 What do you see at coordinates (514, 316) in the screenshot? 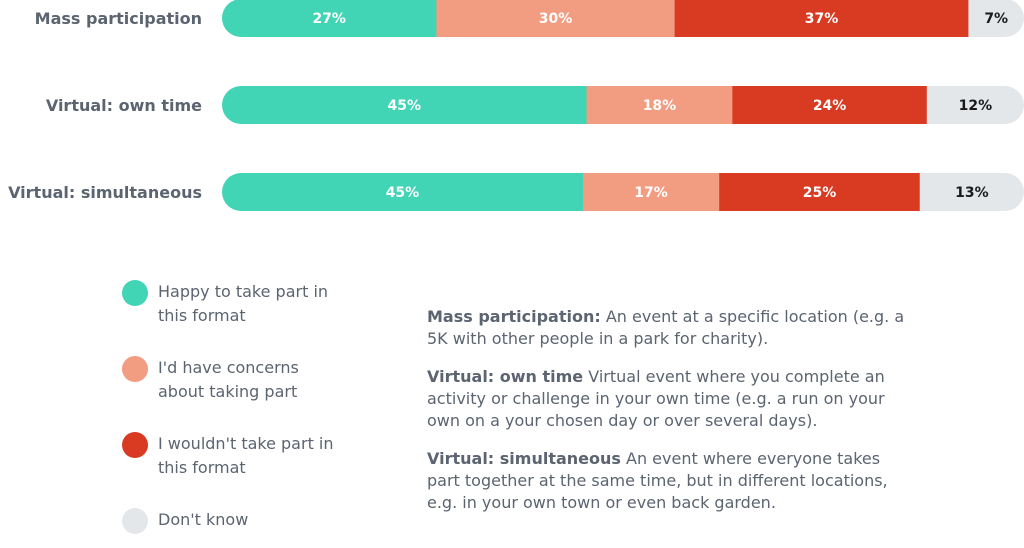
I see `definition-term: Mass participation:` at bounding box center [514, 316].